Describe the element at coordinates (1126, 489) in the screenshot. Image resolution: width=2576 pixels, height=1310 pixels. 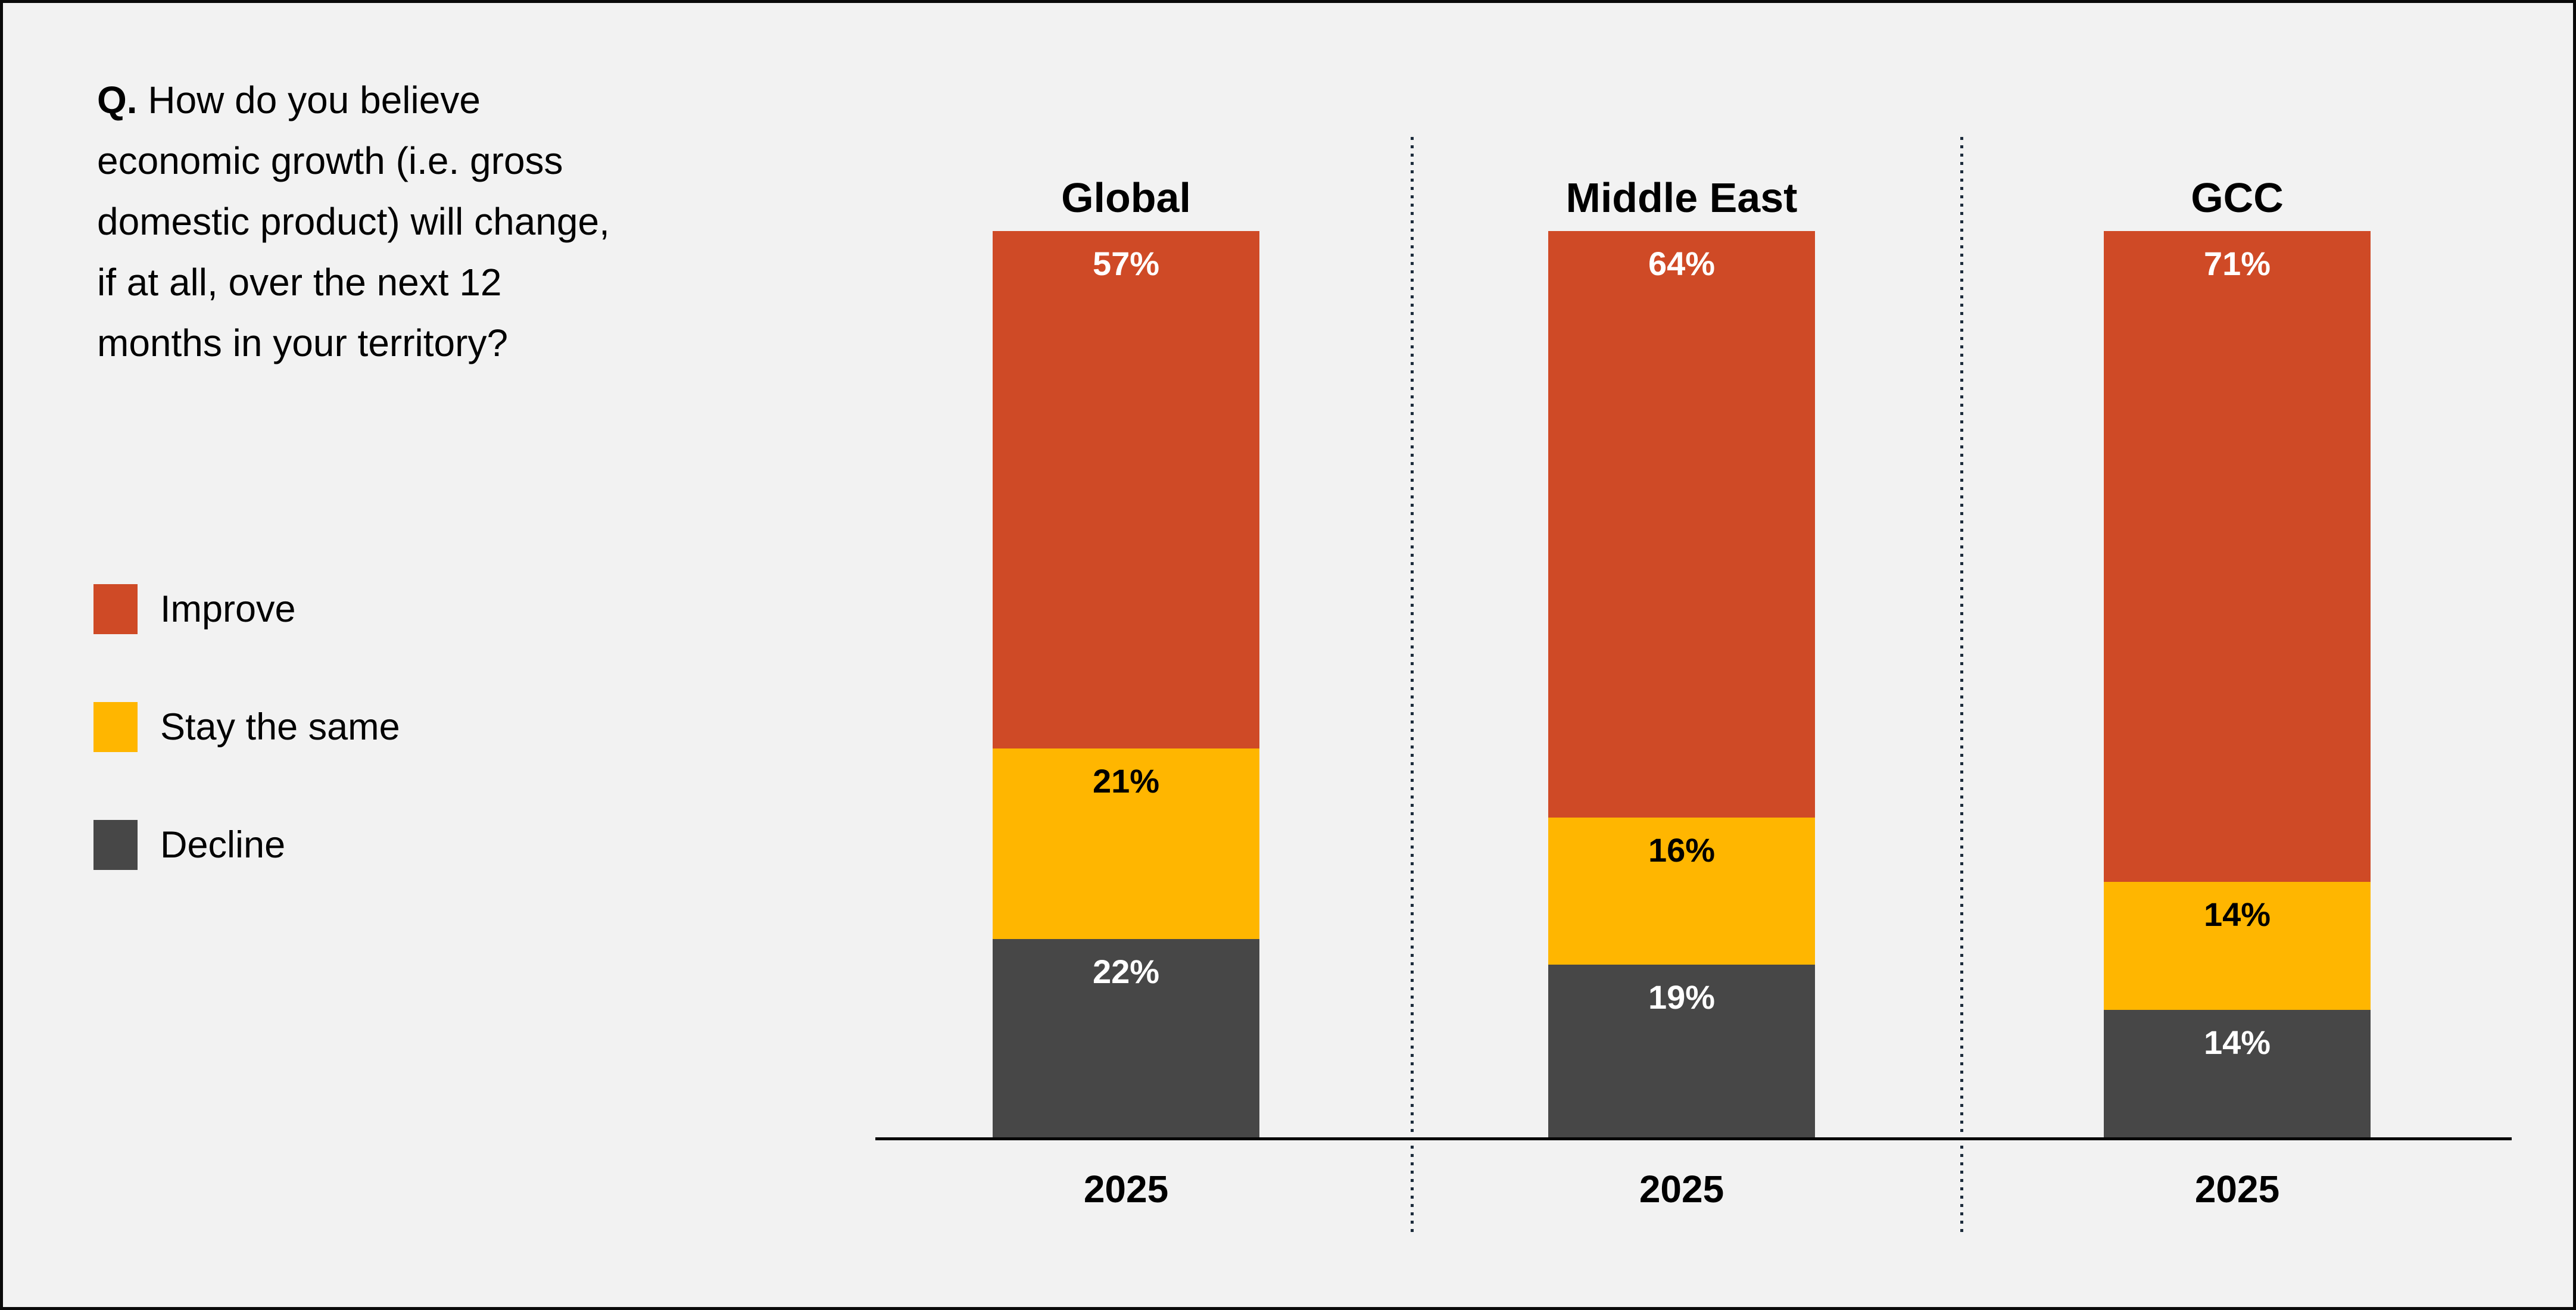
I see `segment-improve-global: 57%` at that location.